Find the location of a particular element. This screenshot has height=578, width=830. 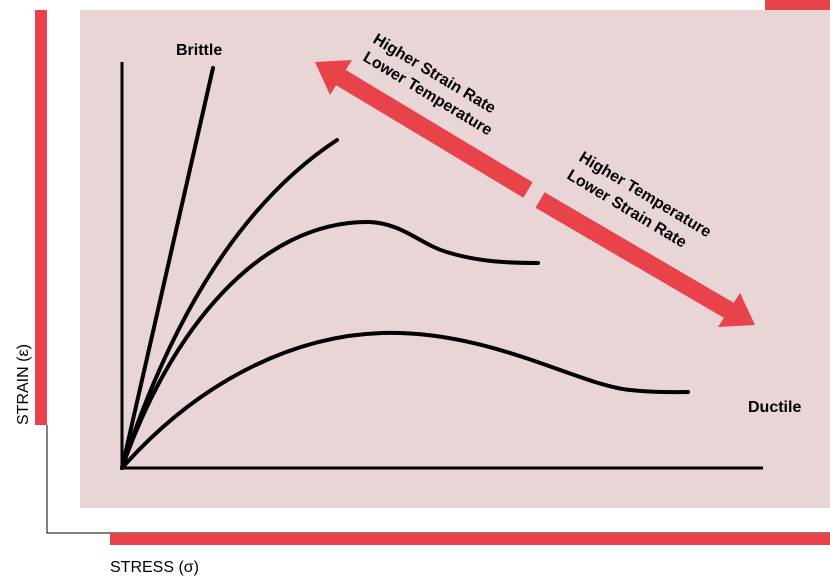

label: Ductile is located at coordinates (774, 407).